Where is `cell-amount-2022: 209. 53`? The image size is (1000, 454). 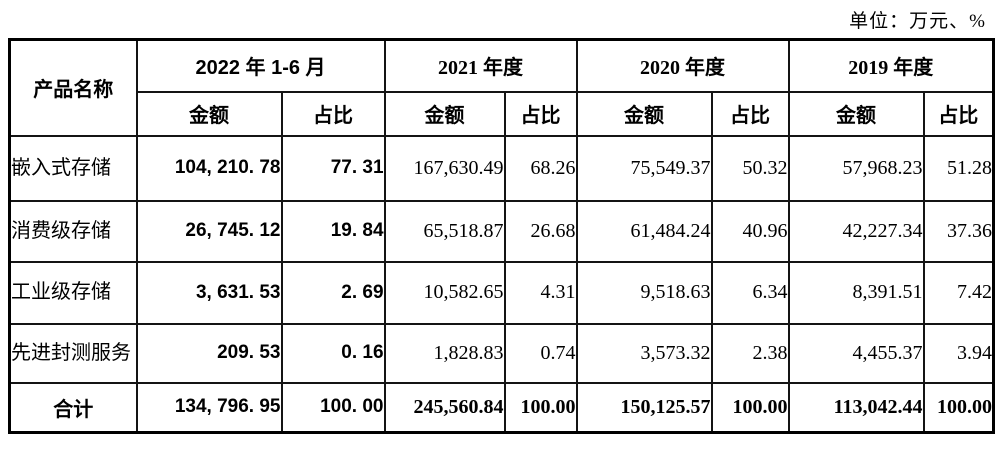 cell-amount-2022: 209. 53 is located at coordinates (209, 353).